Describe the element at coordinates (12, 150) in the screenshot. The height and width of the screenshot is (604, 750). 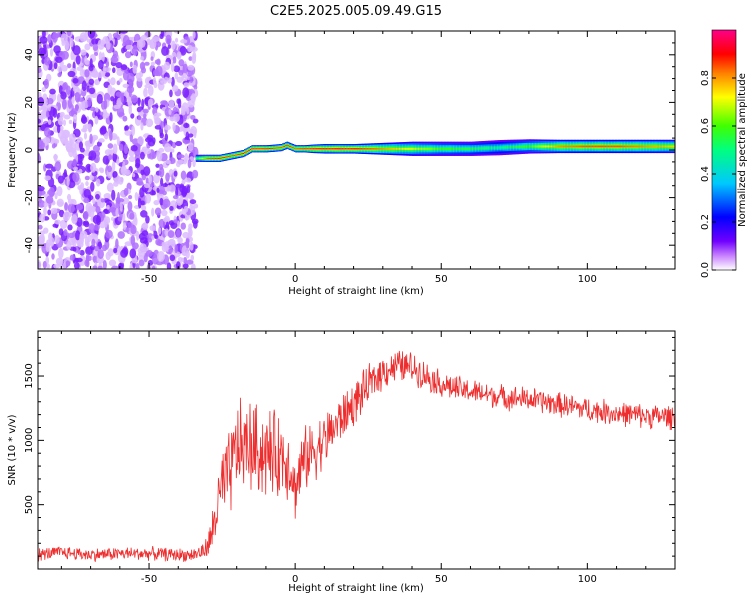
I see `spectrogram-ylabel: Frequency (Hz)` at that location.